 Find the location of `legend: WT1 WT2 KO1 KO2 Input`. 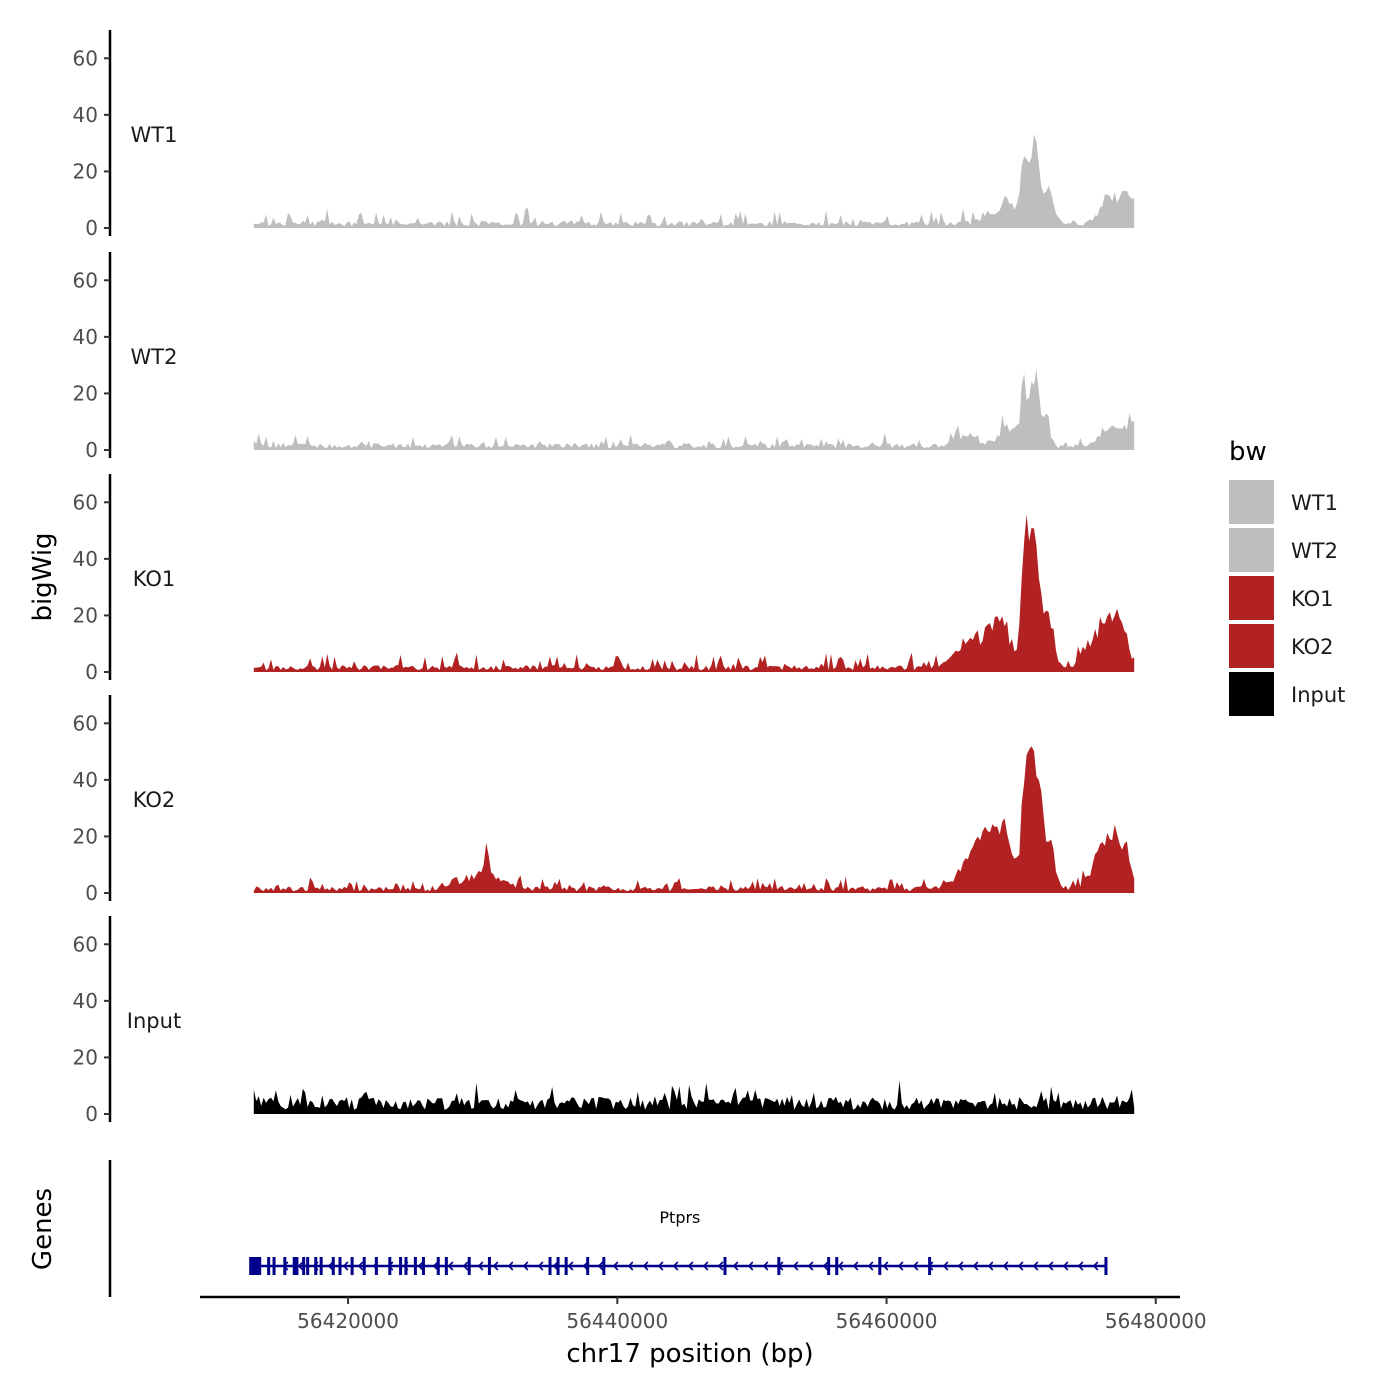

legend: WT1 WT2 KO1 KO2 Input is located at coordinates (1287, 598).